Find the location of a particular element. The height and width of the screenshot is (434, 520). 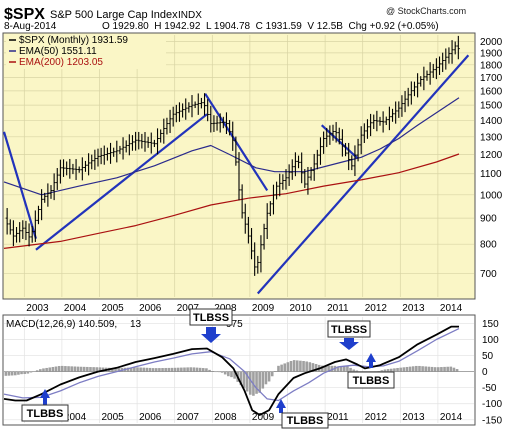

price-tick-label: 1900 is located at coordinates (491, 53).